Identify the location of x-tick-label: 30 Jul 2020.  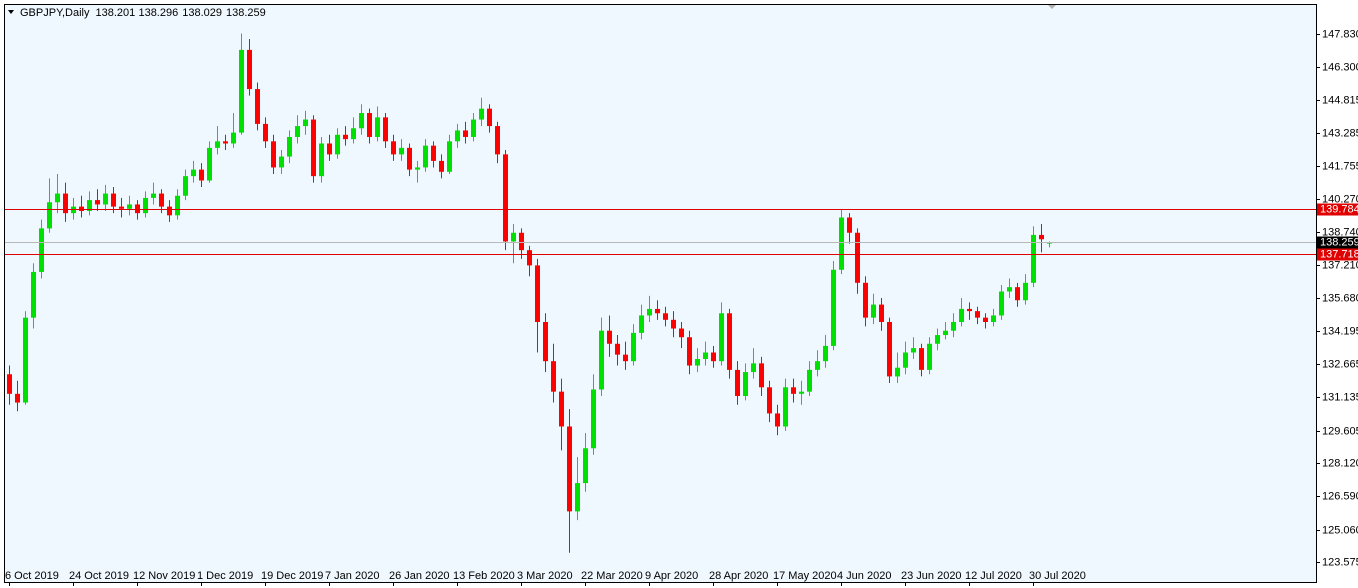
(1057, 576).